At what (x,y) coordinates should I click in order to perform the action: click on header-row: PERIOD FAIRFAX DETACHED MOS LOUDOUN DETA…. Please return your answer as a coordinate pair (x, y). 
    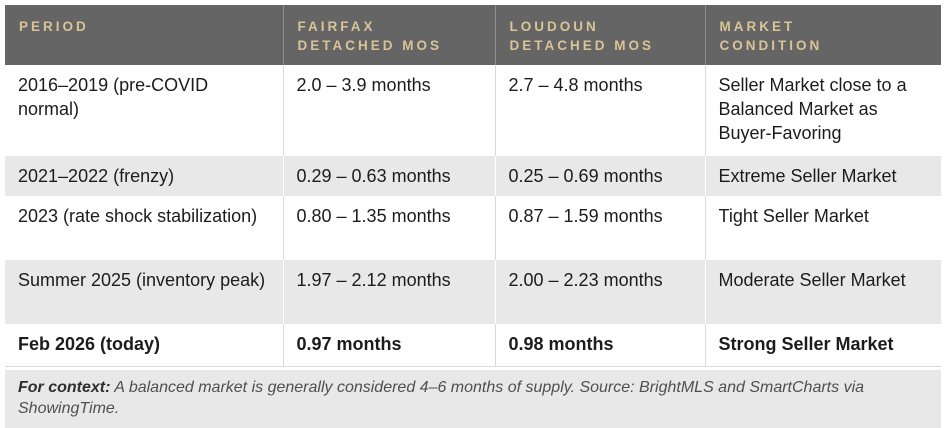
    Looking at the image, I should click on (473, 35).